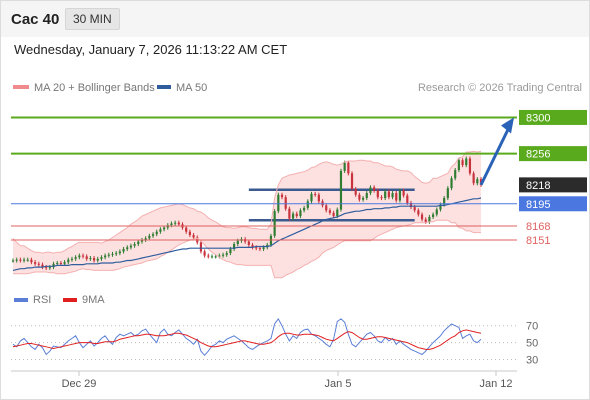 This screenshot has height=400, width=590. I want to click on legend-ma50-label: MA 50, so click(191, 88).